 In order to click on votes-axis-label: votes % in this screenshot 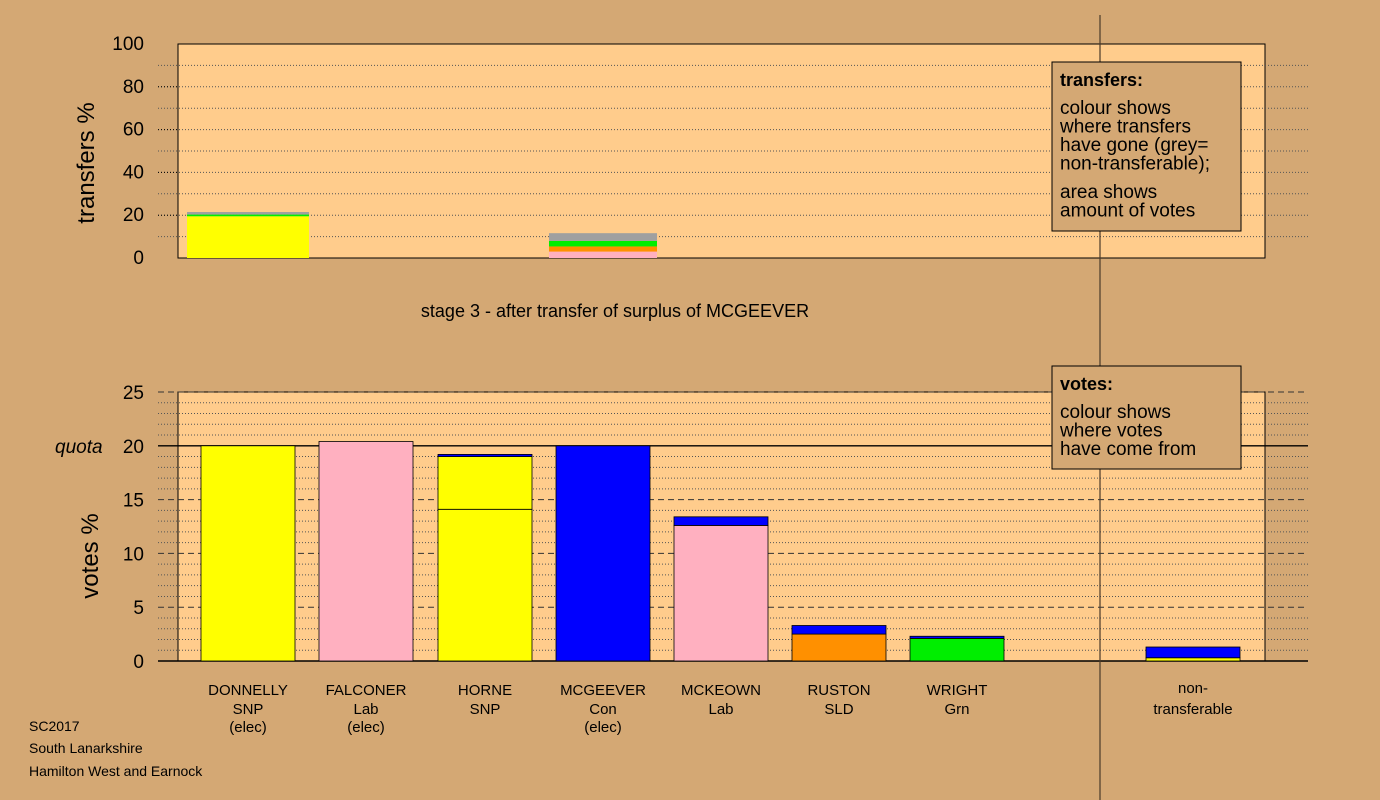, I will do `click(90, 555)`.